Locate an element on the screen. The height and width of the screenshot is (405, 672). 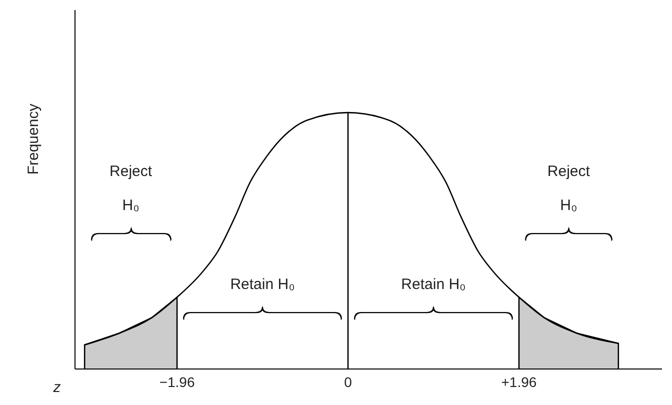
x-tick-label: −1.96 is located at coordinates (177, 382).